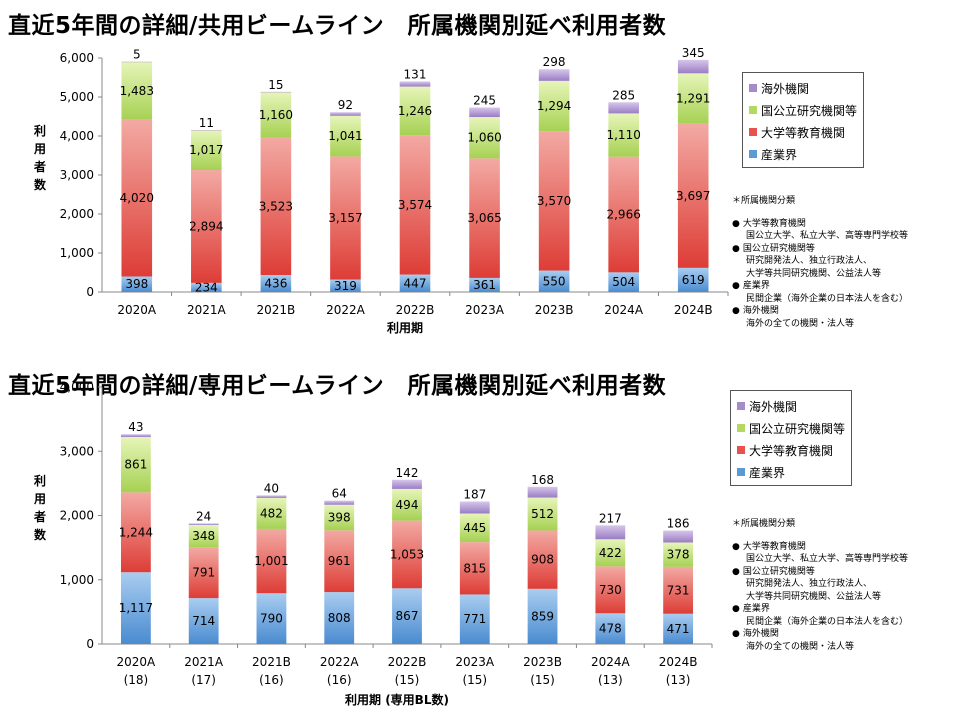 The image size is (960, 720). What do you see at coordinates (275, 310) in the screenshot?
I see `x-tick-label: 2021B` at bounding box center [275, 310].